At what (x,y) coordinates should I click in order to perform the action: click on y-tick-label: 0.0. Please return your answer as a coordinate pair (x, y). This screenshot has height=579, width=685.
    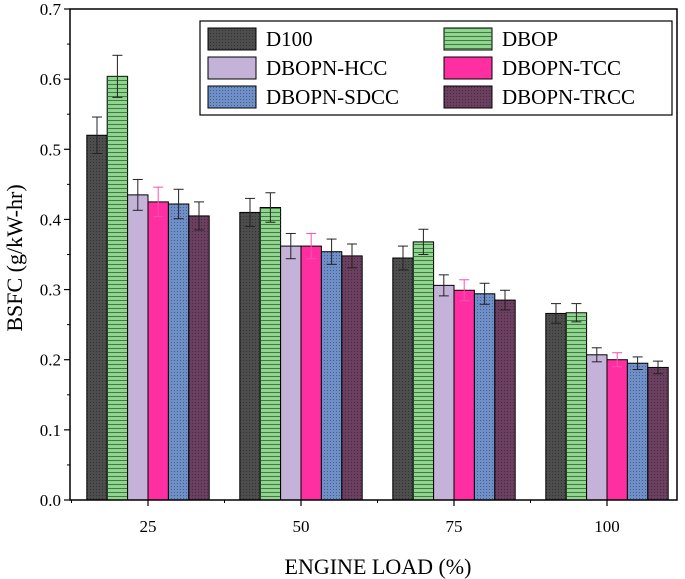
    Looking at the image, I should click on (50, 500).